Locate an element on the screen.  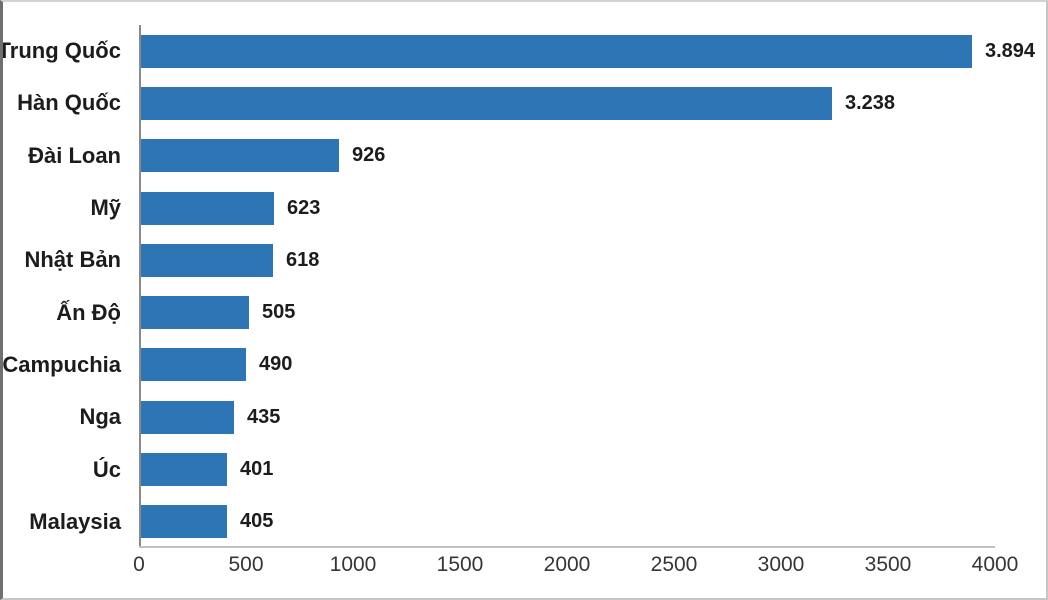
value-label: 490 is located at coordinates (276, 364).